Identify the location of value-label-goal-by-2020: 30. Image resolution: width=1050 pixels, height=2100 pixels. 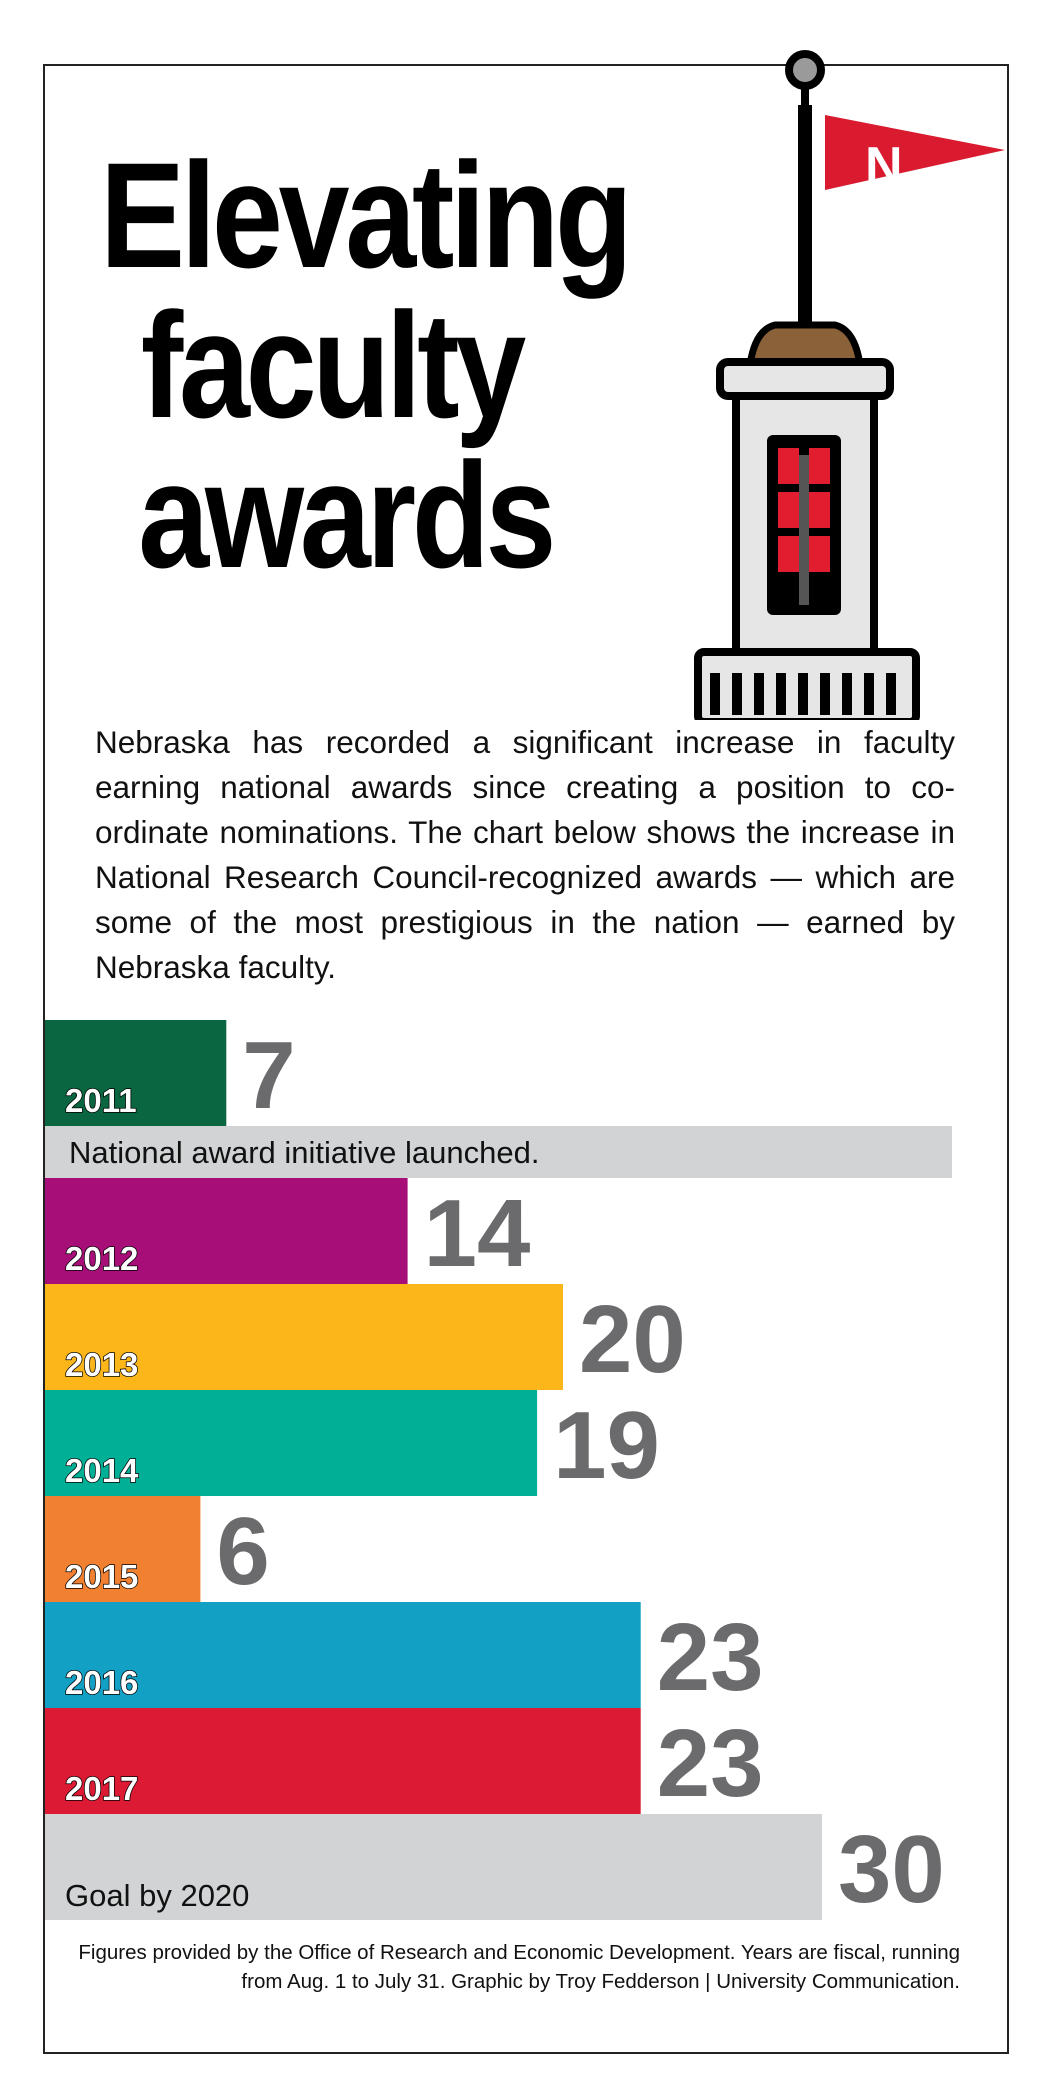
(891, 1868).